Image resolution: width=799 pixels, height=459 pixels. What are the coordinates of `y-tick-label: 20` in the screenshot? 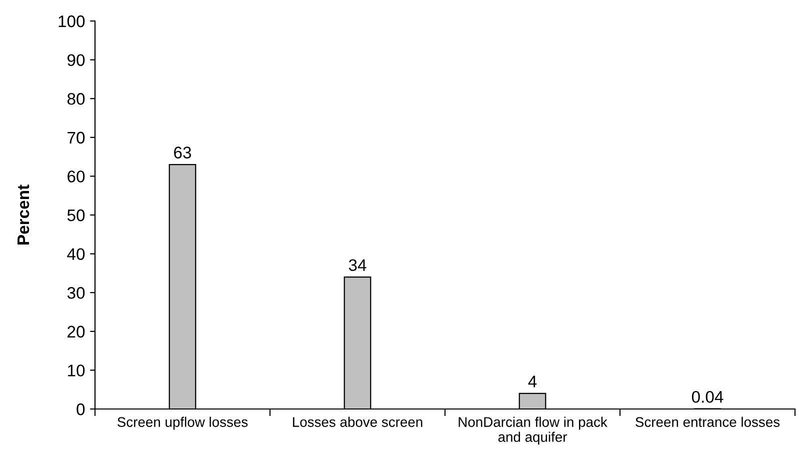 It's located at (76, 332).